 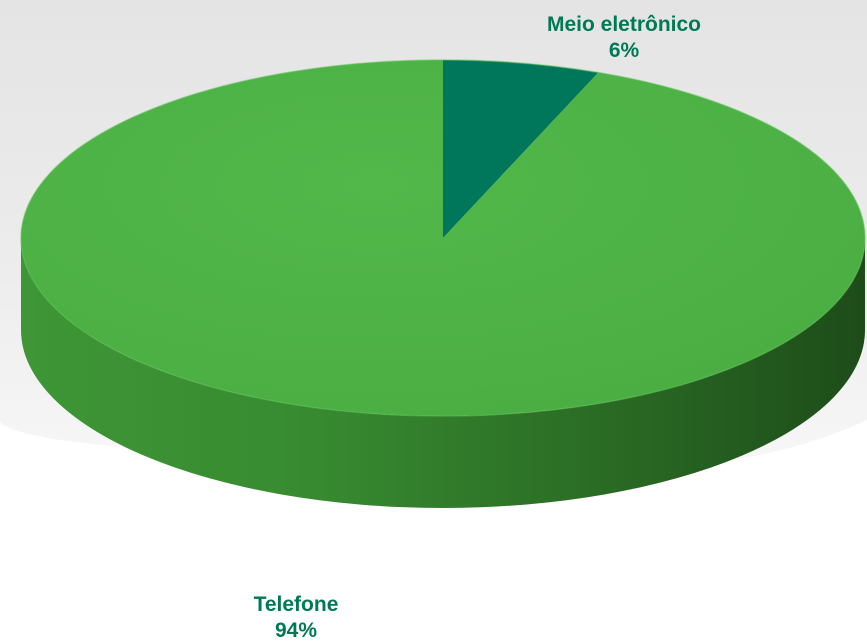 What do you see at coordinates (296, 618) in the screenshot?
I see `slice-label-telefone: Telefone 94%` at bounding box center [296, 618].